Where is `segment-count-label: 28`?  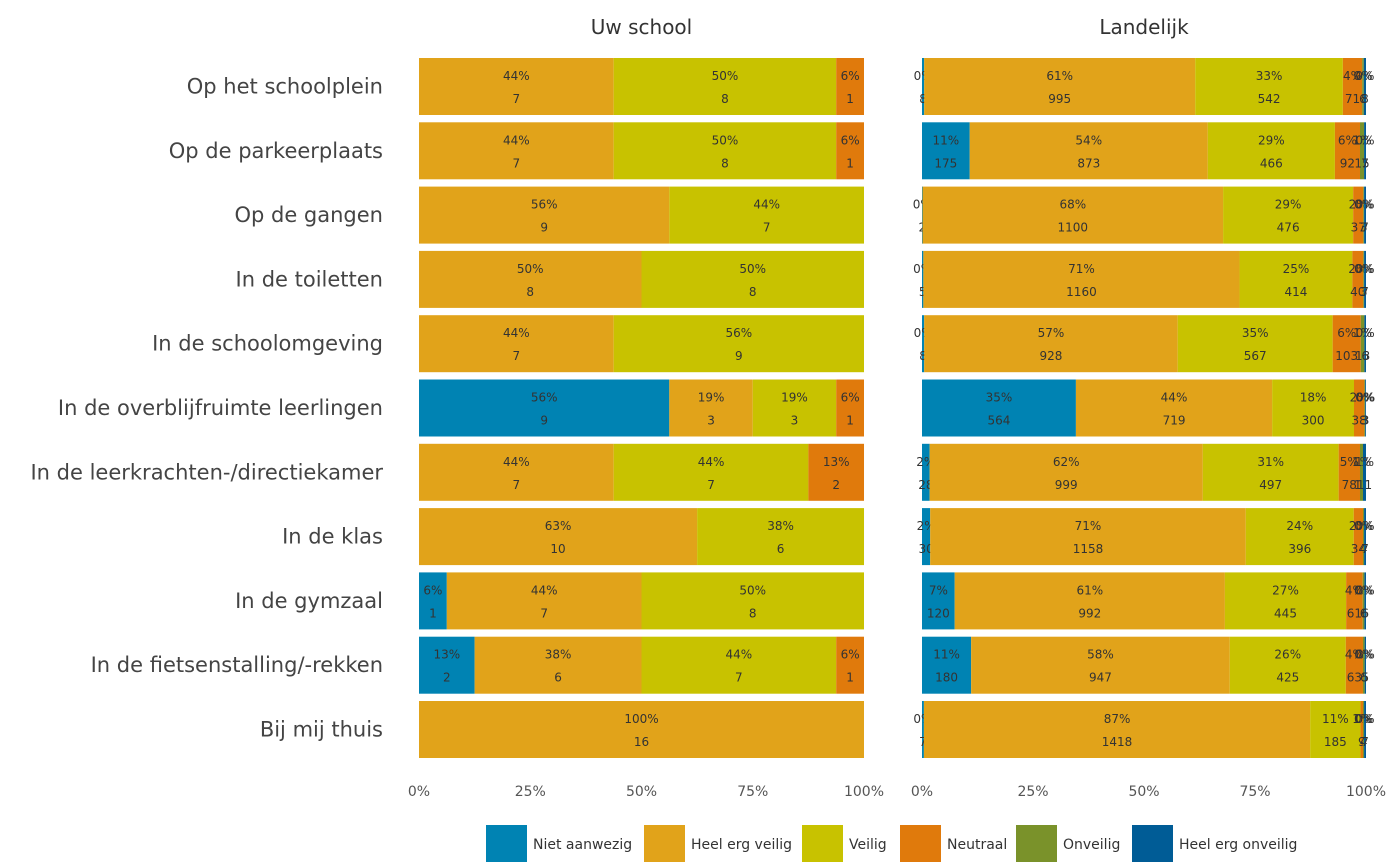
segment-count-label: 28 is located at coordinates (925, 485).